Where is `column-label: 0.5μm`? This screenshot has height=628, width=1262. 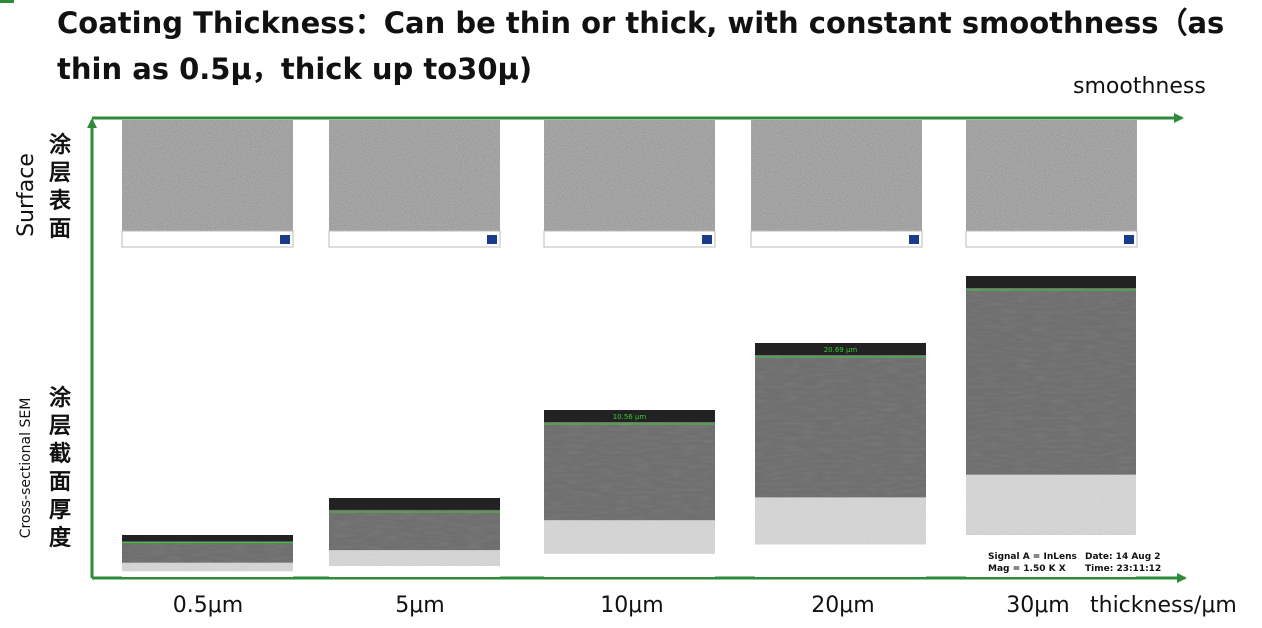 column-label: 0.5μm is located at coordinates (208, 605).